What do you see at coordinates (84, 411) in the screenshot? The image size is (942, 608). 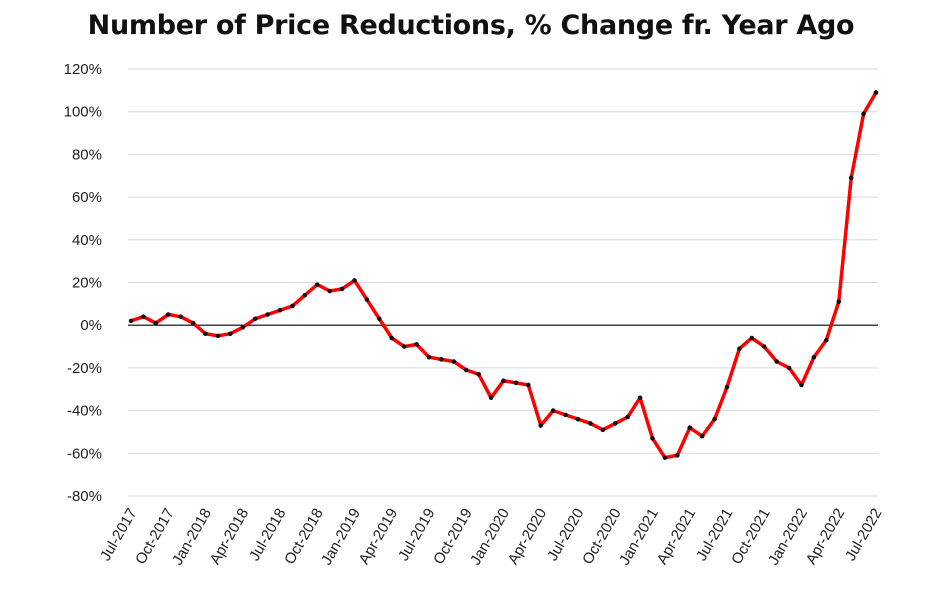 I see `y-tick-label: -40%` at bounding box center [84, 411].